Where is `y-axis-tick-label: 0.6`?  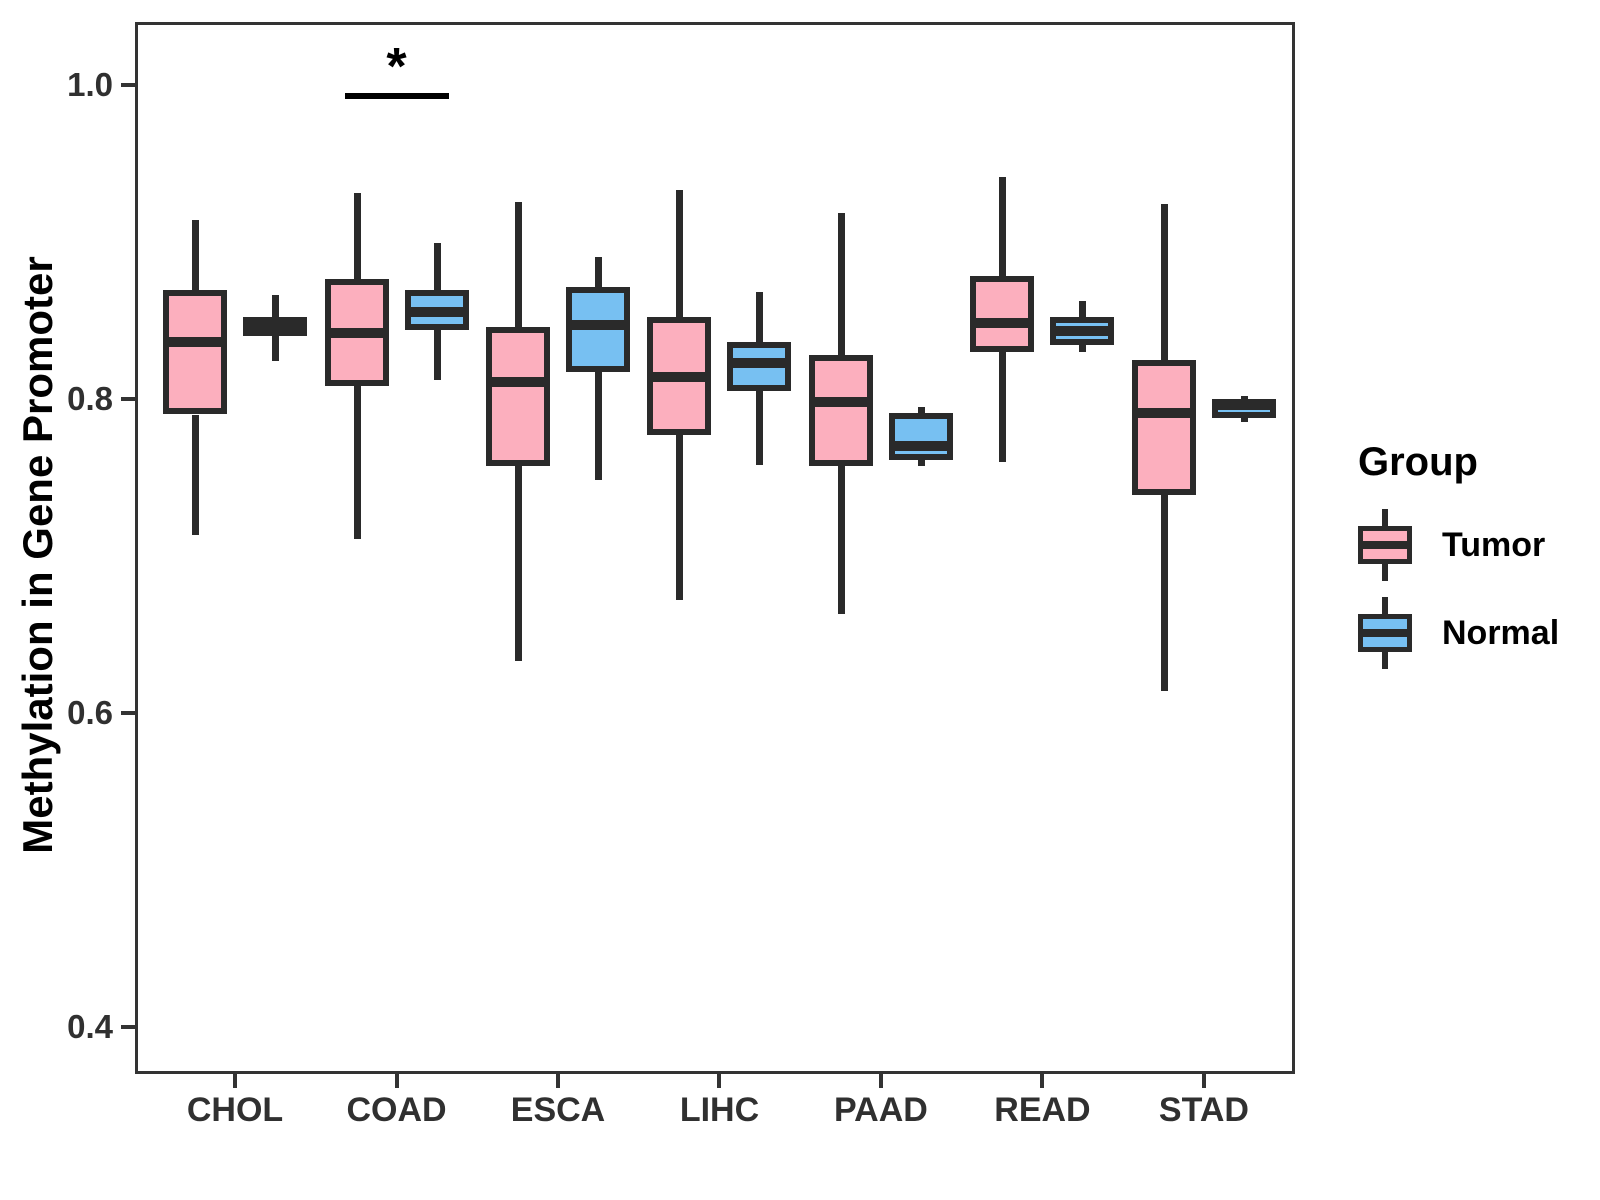 y-axis-tick-label: 0.6 is located at coordinates (90, 712).